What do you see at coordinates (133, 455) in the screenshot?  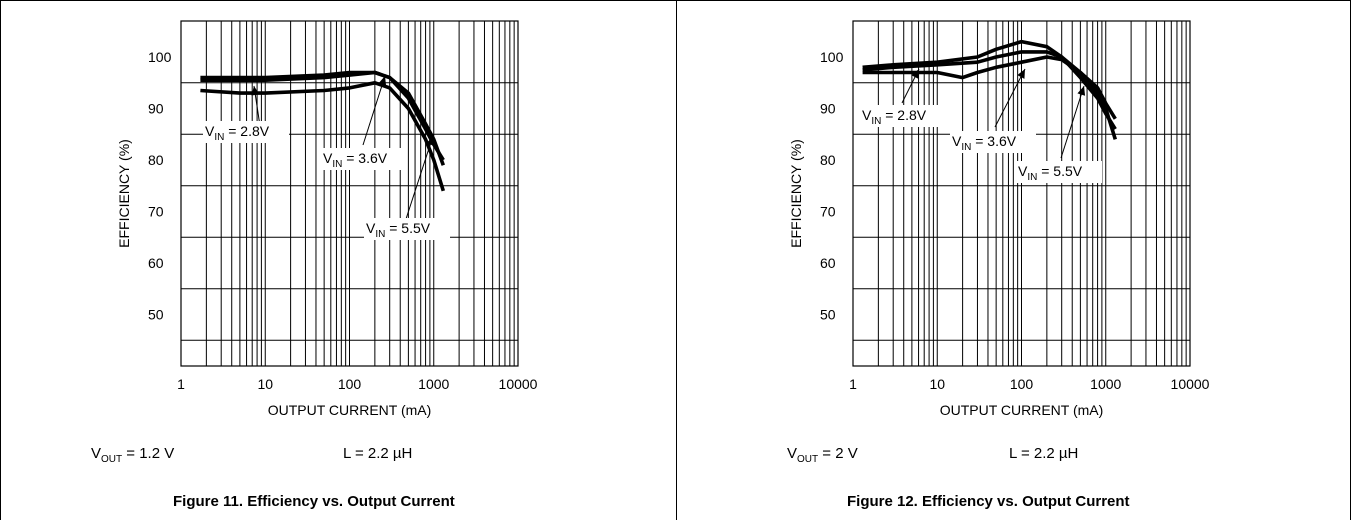 I see `vout-label: VOUT = 1.2 V` at bounding box center [133, 455].